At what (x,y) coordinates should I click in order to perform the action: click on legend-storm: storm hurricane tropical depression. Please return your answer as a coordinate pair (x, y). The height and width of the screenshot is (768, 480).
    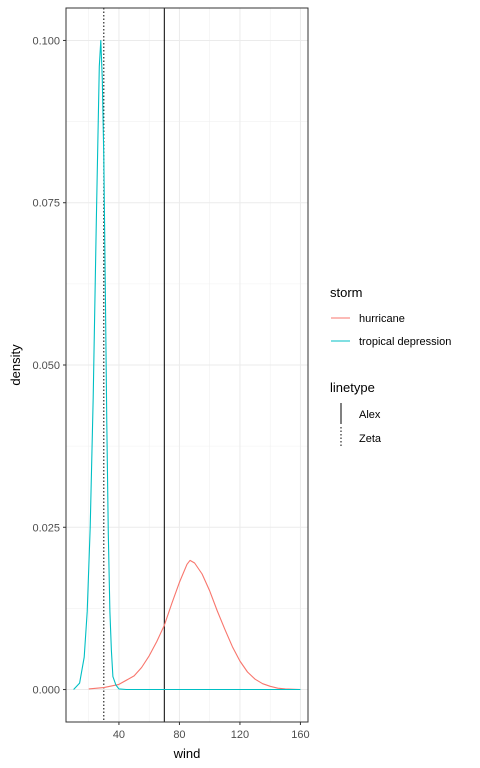
    Looking at the image, I should click on (390, 316).